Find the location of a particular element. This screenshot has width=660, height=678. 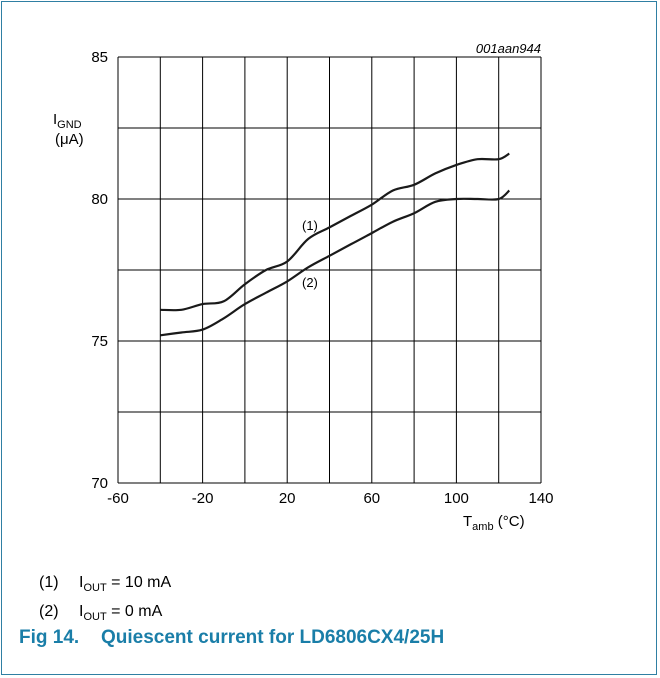

legend-item-2-subscript: OUT is located at coordinates (95, 617).